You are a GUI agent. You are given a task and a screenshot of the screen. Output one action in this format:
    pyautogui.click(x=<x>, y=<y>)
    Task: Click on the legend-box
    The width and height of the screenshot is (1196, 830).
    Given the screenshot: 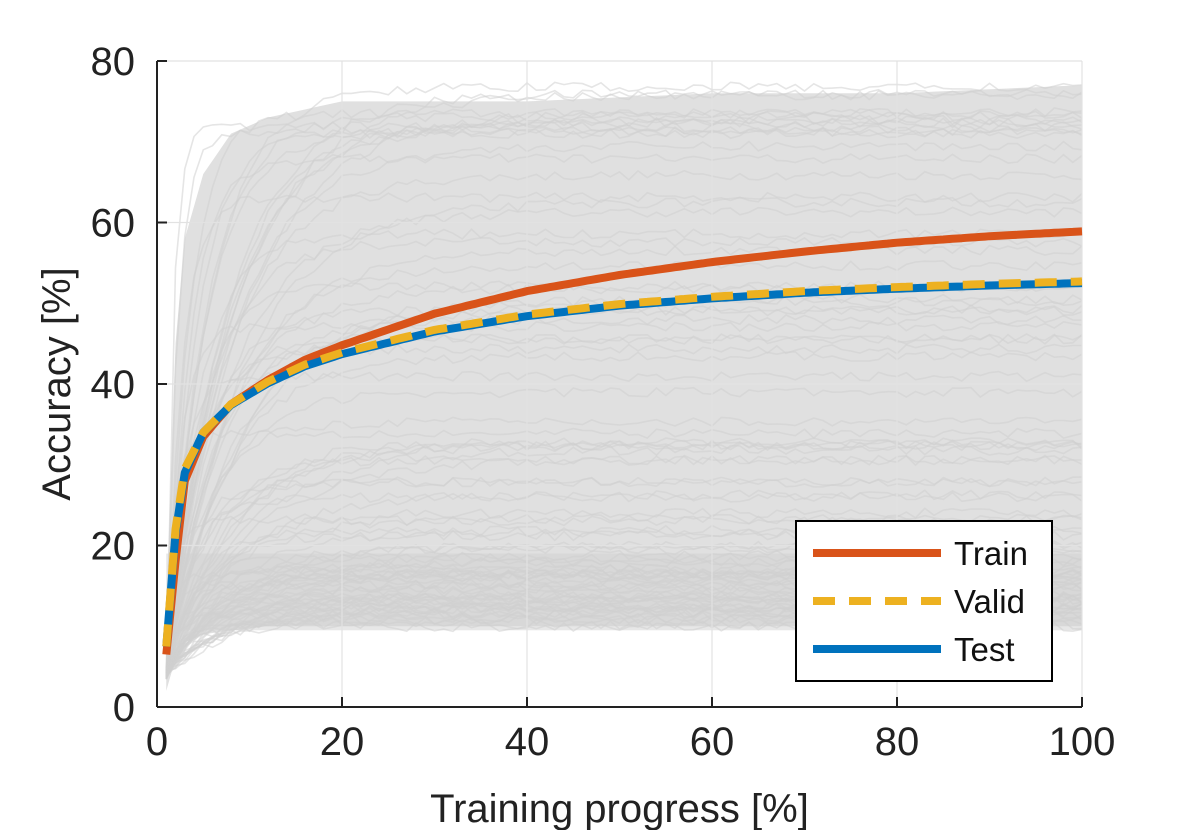 What is the action you would take?
    pyautogui.click(x=924, y=601)
    